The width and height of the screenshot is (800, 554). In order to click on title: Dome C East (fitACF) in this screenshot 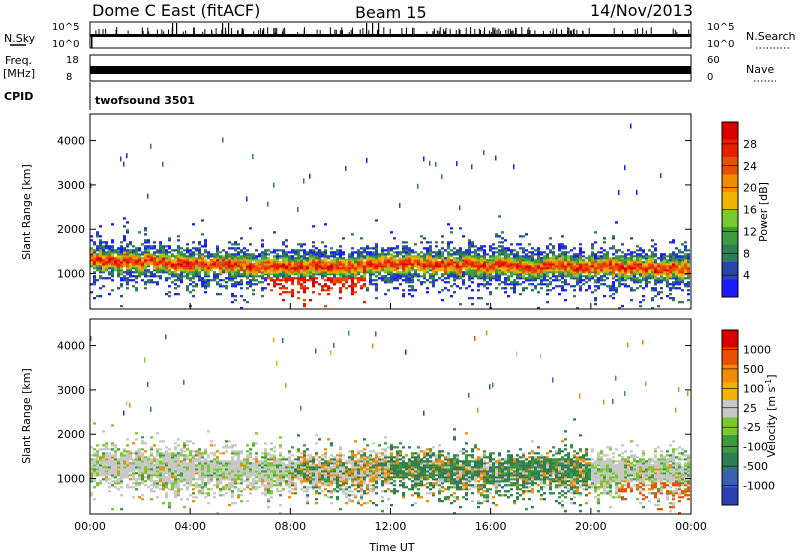, I will do `click(176, 10)`.